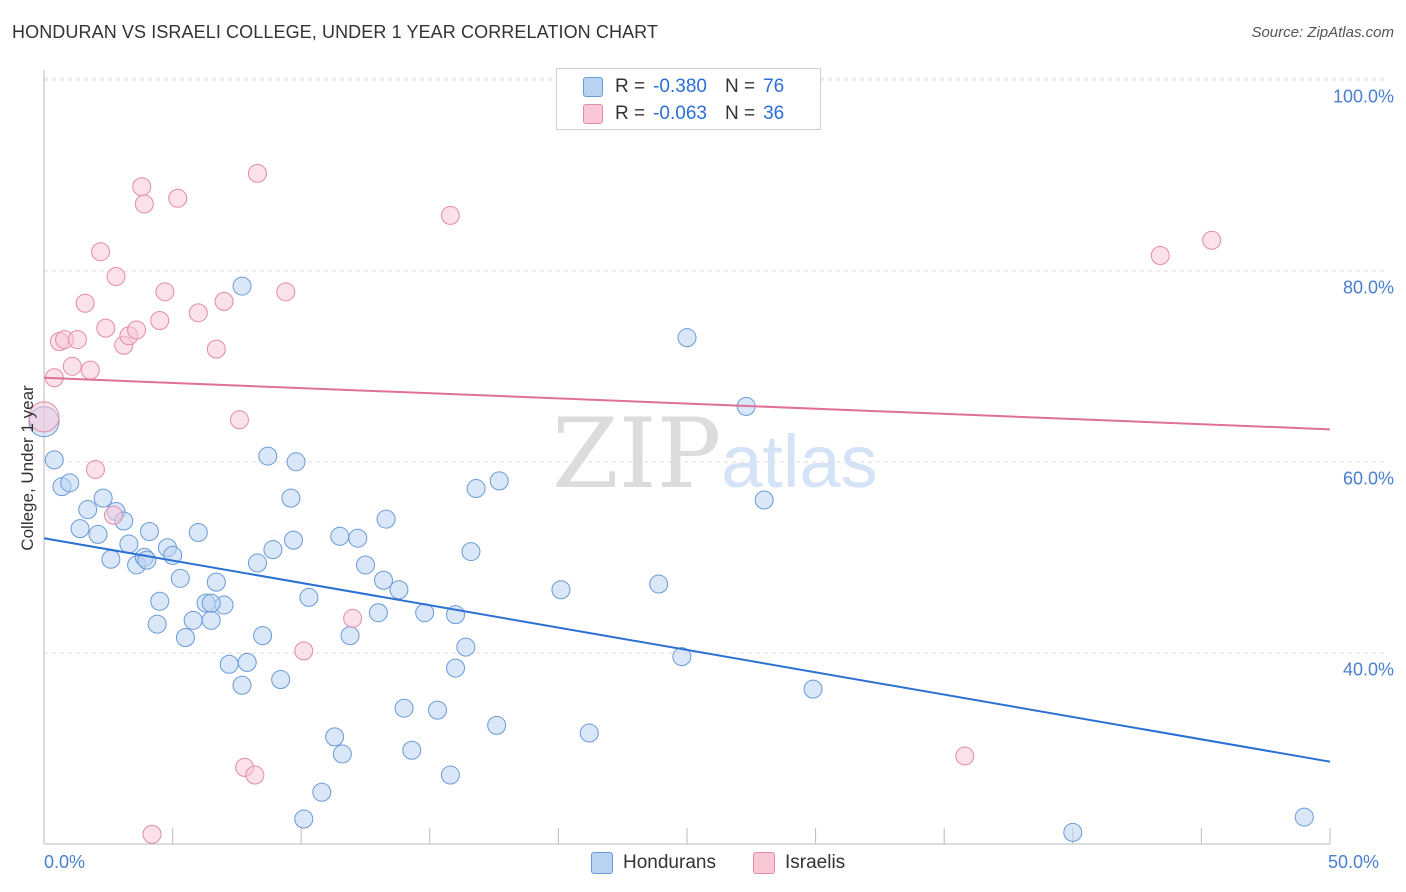  I want to click on legend-n-label: N =, so click(740, 86).